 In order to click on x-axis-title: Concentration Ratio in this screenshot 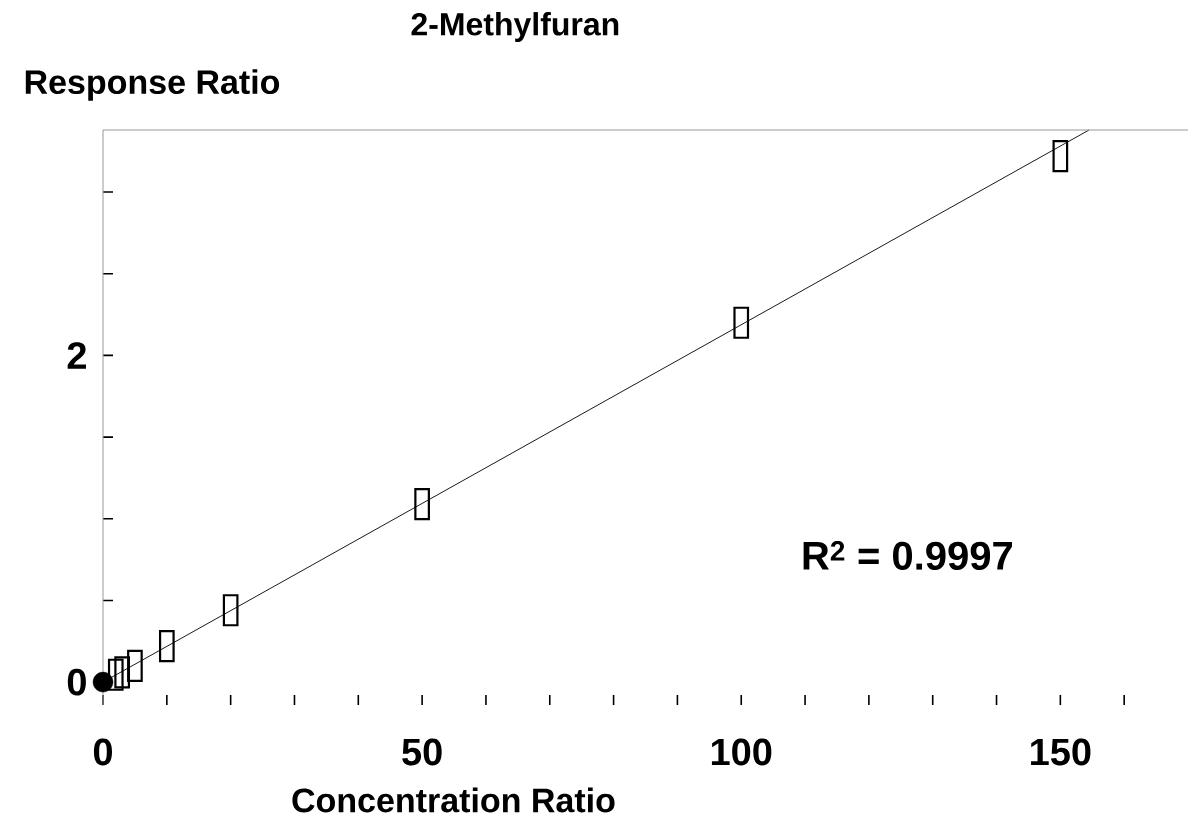, I will do `click(453, 800)`.